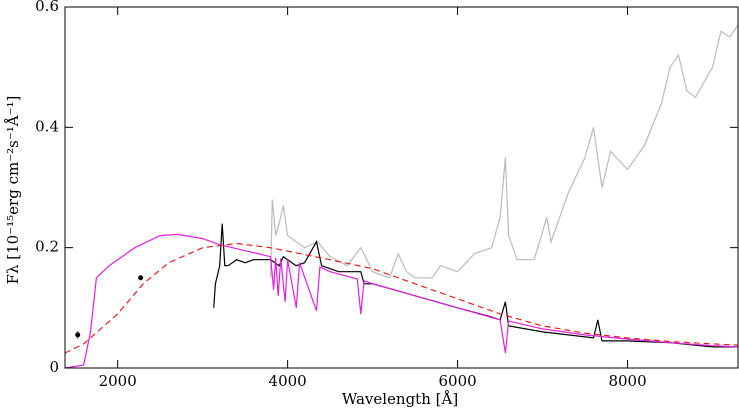 Image resolution: width=739 pixels, height=412 pixels. I want to click on x-tick-label: 6000, so click(457, 381).